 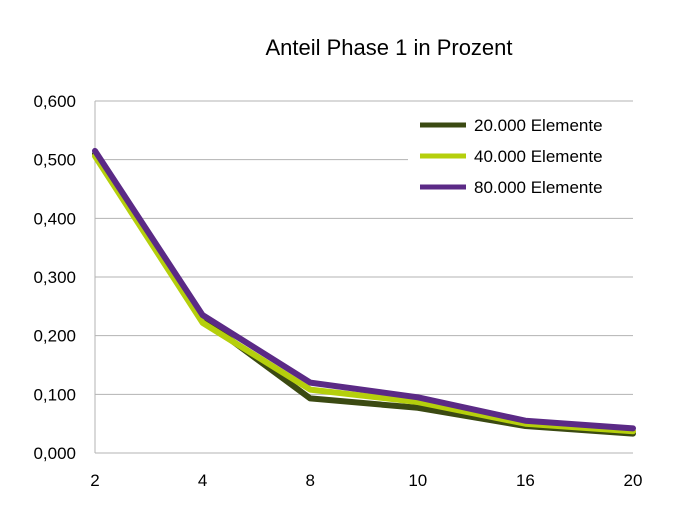 I want to click on y-tick-label: 0,400, so click(x=54, y=218).